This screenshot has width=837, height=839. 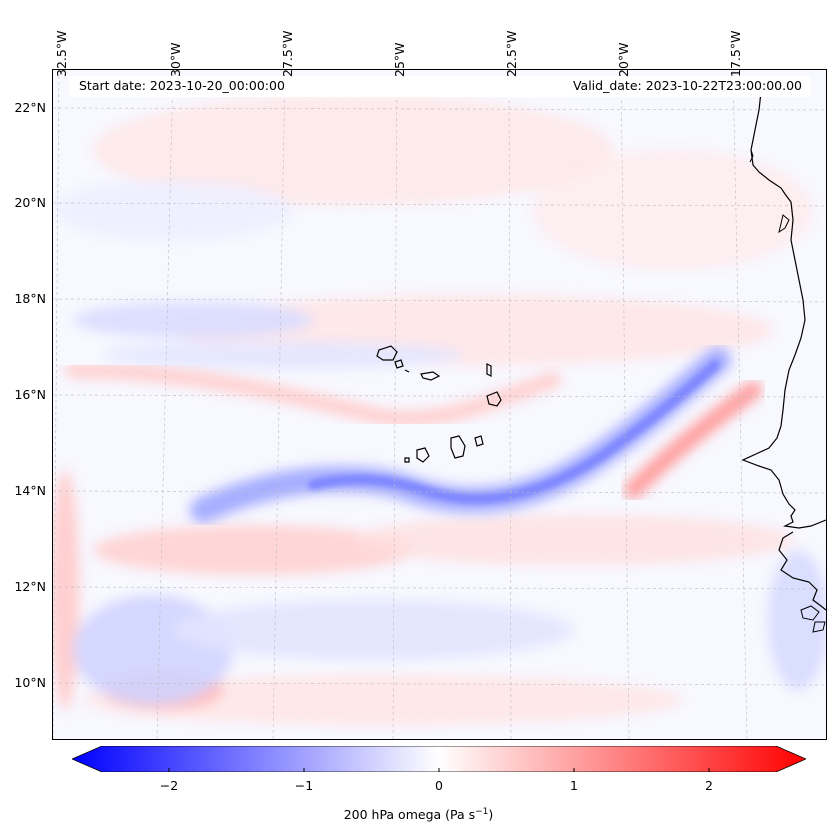 I want to click on cb-tick-minus1: −1, so click(x=304, y=785).